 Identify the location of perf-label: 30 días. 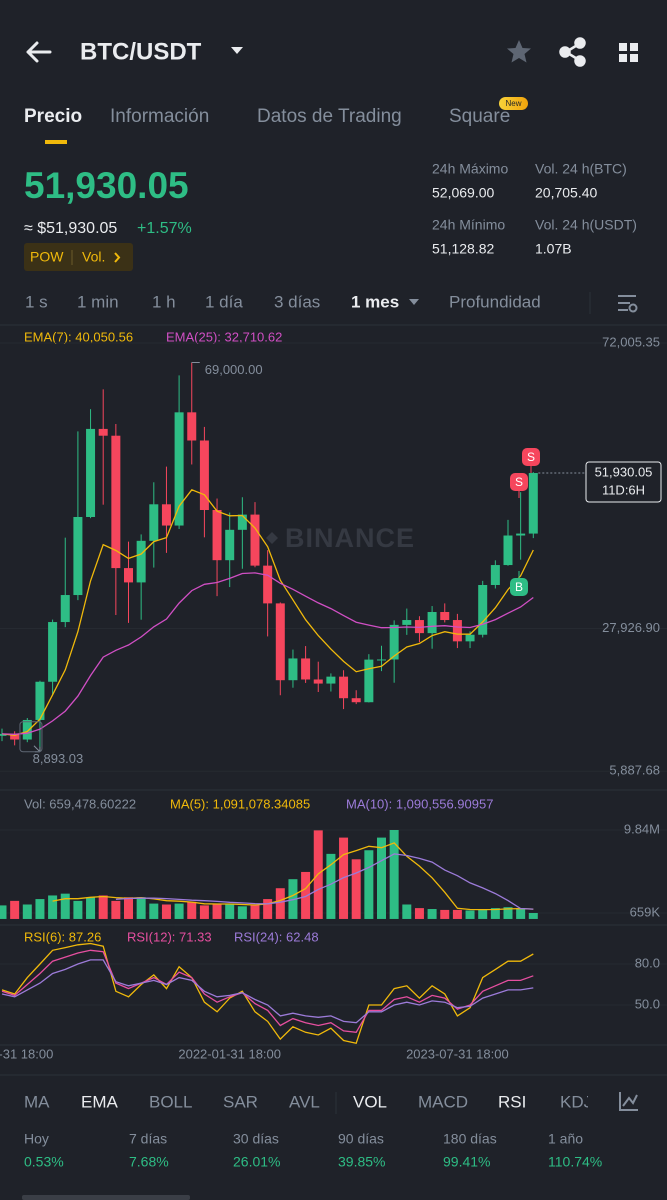
(256, 1139).